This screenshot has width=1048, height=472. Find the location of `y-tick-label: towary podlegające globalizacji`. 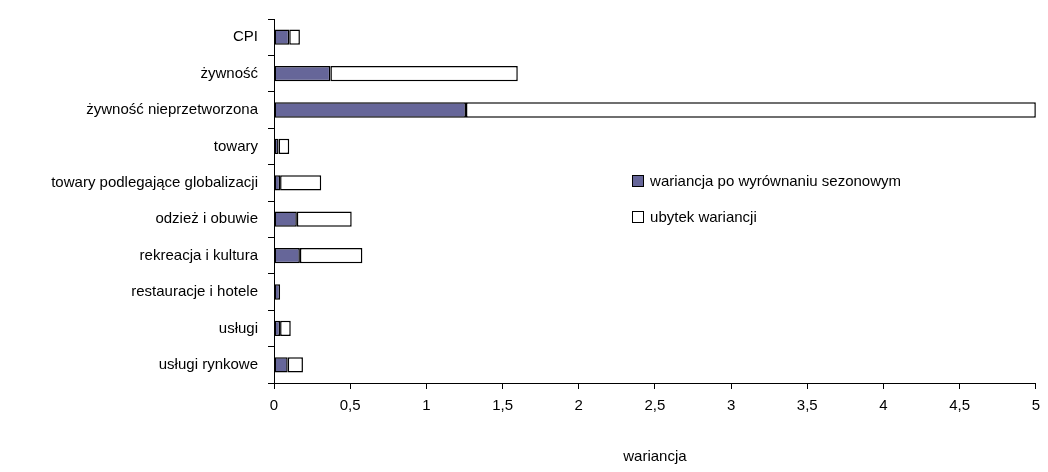

y-tick-label: towary podlegające globalizacji is located at coordinates (154, 181).